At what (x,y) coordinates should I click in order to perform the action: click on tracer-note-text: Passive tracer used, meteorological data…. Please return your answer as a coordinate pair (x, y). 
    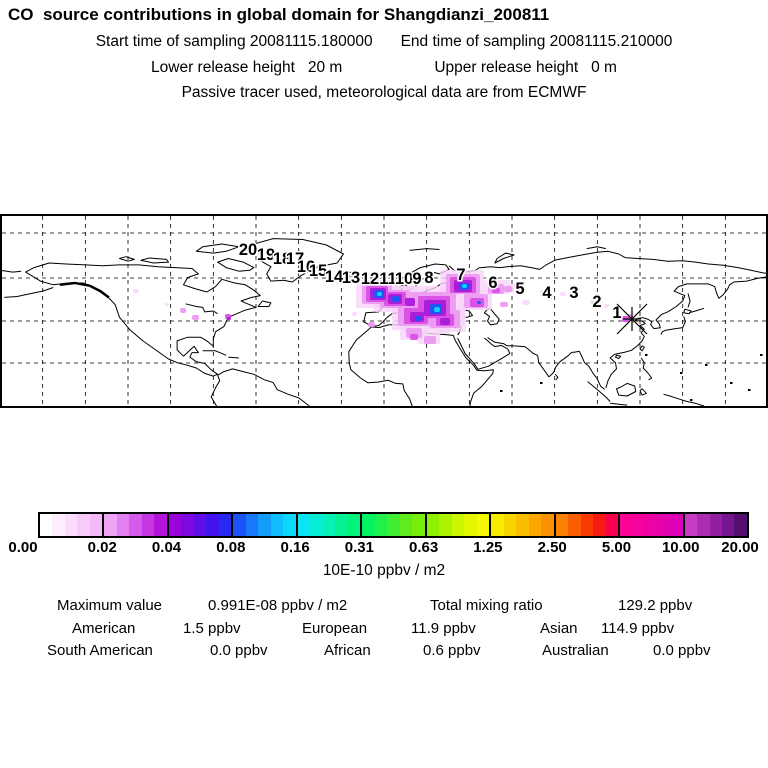
    Looking at the image, I should click on (384, 92).